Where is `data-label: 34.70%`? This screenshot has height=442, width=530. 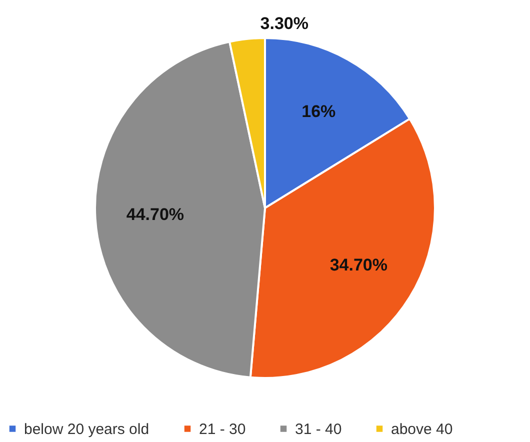
data-label: 34.70% is located at coordinates (359, 265).